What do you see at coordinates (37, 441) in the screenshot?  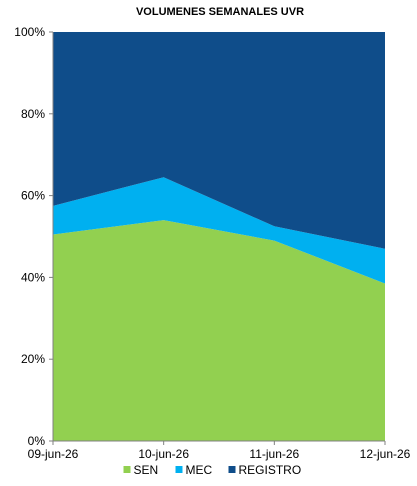 I see `y-tick-label: 0%` at bounding box center [37, 441].